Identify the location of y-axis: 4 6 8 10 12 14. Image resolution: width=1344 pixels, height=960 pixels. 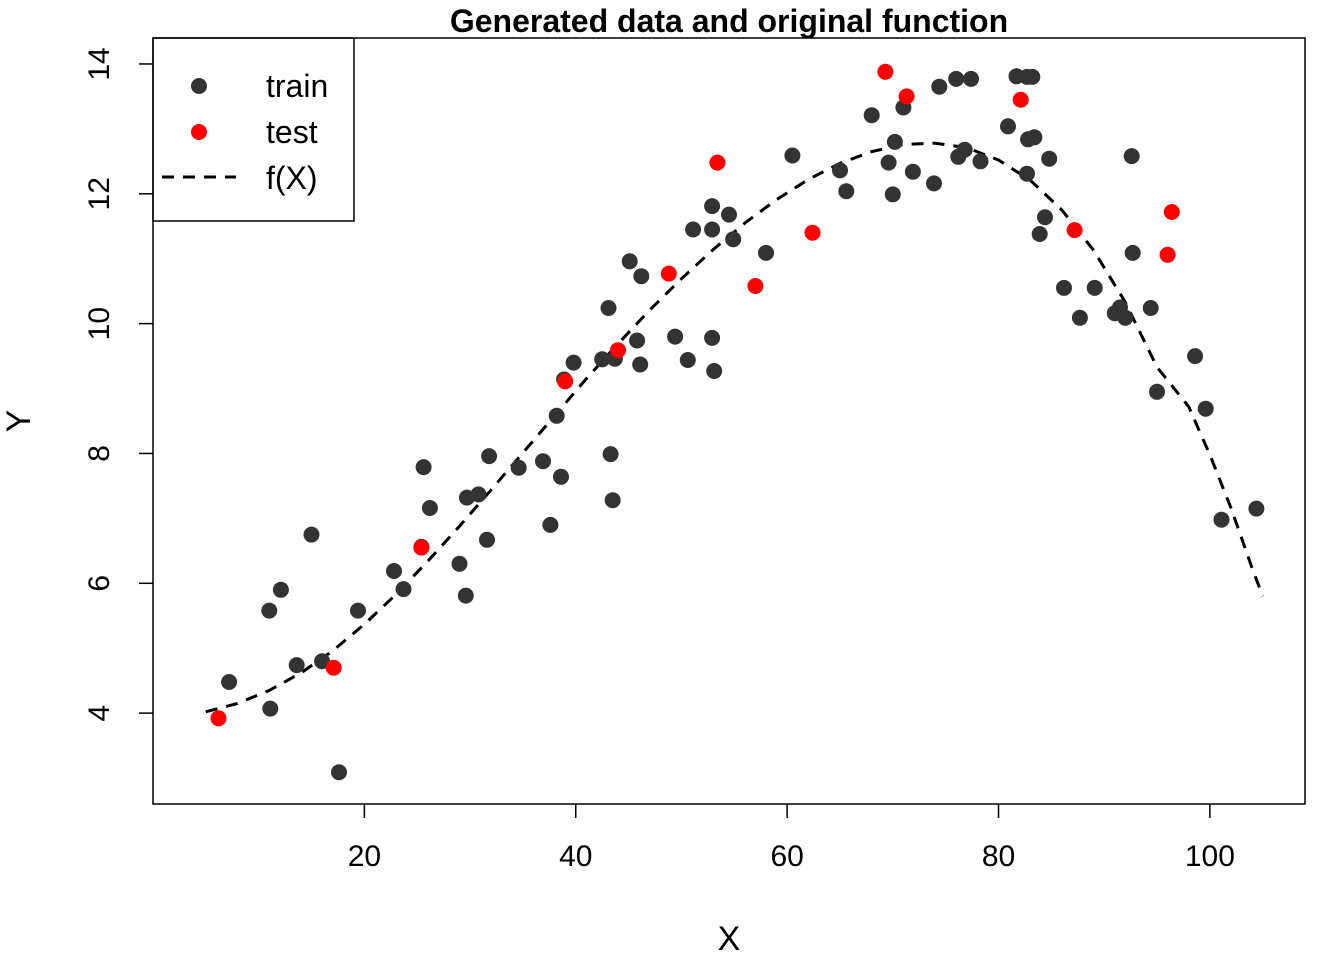
(118, 384).